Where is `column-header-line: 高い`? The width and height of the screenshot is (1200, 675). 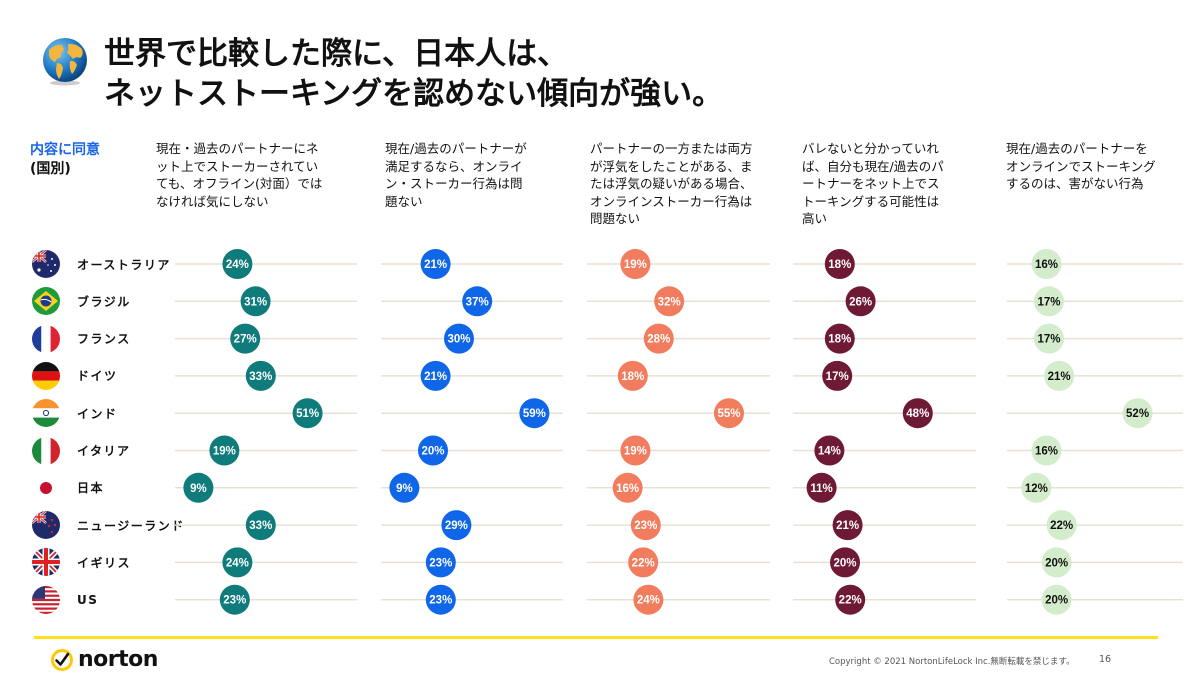 column-header-line: 高い is located at coordinates (815, 218).